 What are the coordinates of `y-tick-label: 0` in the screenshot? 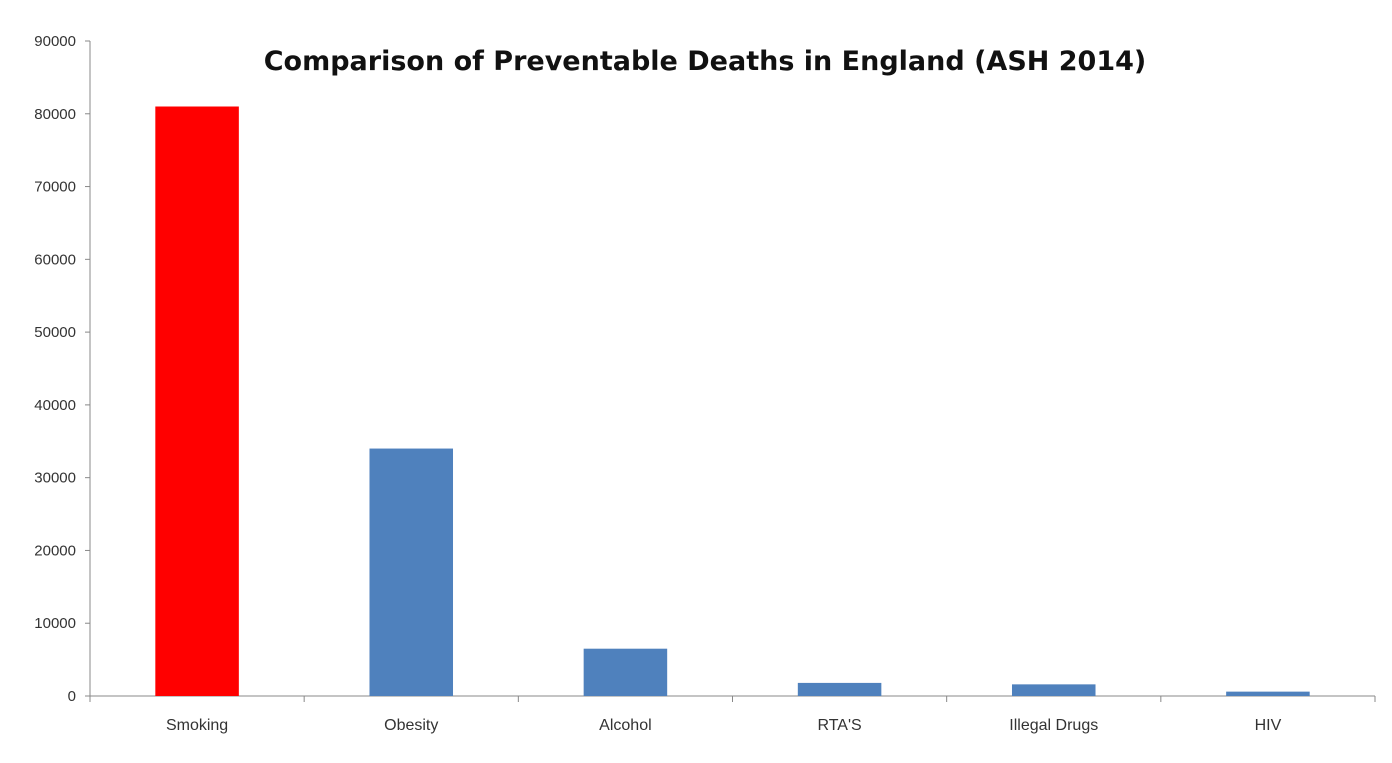 It's located at (72, 696).